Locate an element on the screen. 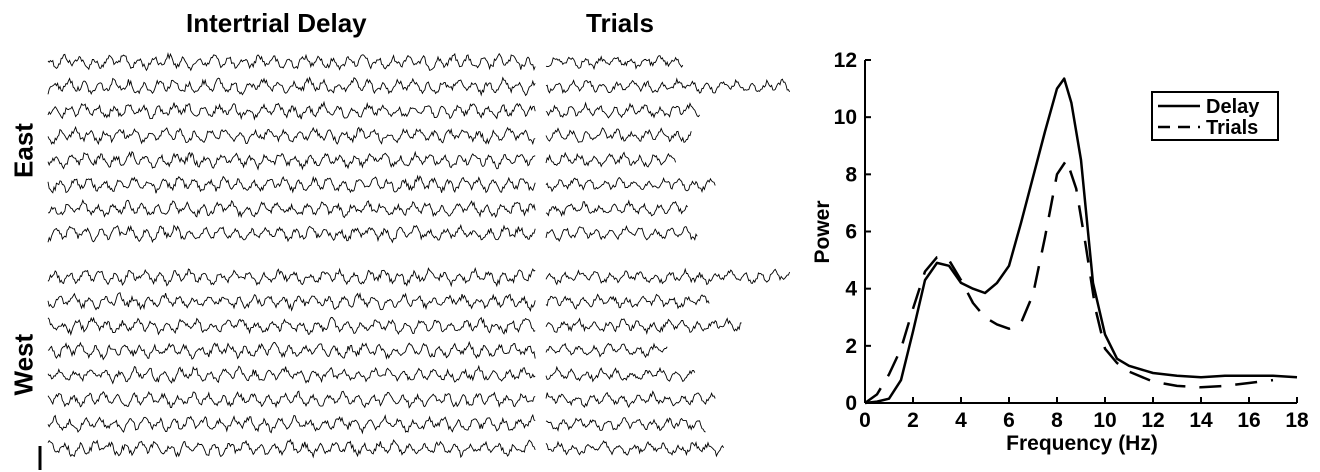  x-tick-label: 10 is located at coordinates (1104, 420).